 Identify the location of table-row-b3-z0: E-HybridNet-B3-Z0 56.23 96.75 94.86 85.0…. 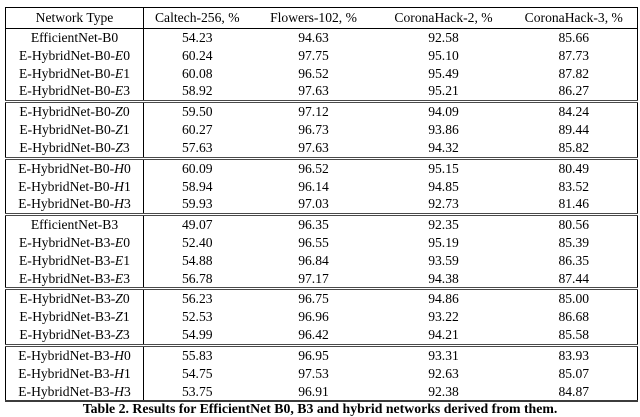
(321, 298).